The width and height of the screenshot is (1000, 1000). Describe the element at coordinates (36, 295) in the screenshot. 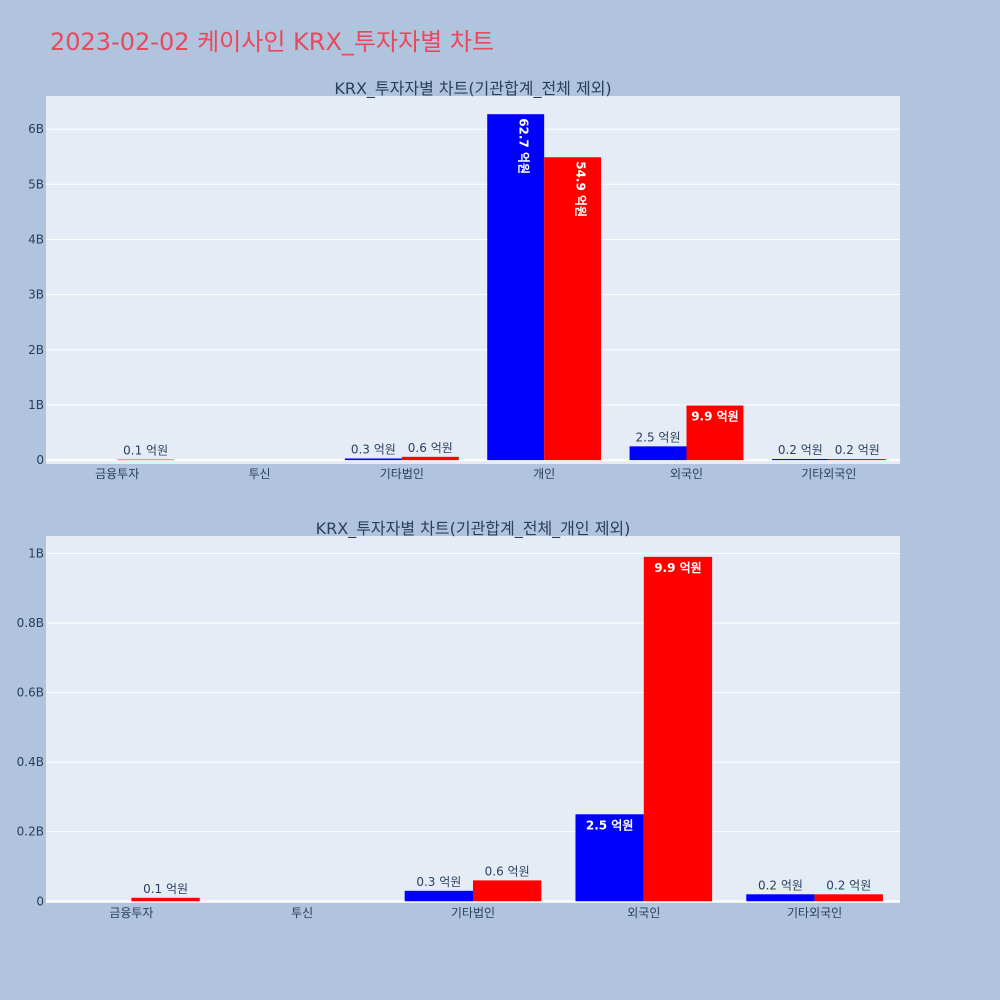

I see `y-tick-label: 3B` at that location.